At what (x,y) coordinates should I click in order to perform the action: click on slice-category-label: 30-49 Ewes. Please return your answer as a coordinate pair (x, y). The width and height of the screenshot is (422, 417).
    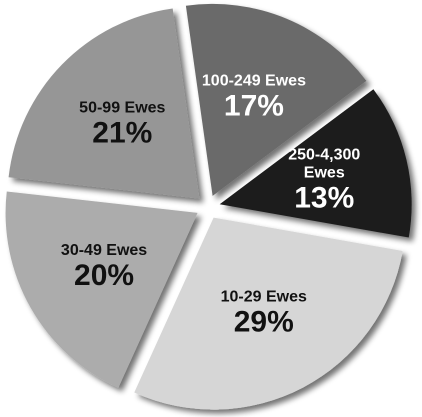
    Looking at the image, I should click on (104, 250).